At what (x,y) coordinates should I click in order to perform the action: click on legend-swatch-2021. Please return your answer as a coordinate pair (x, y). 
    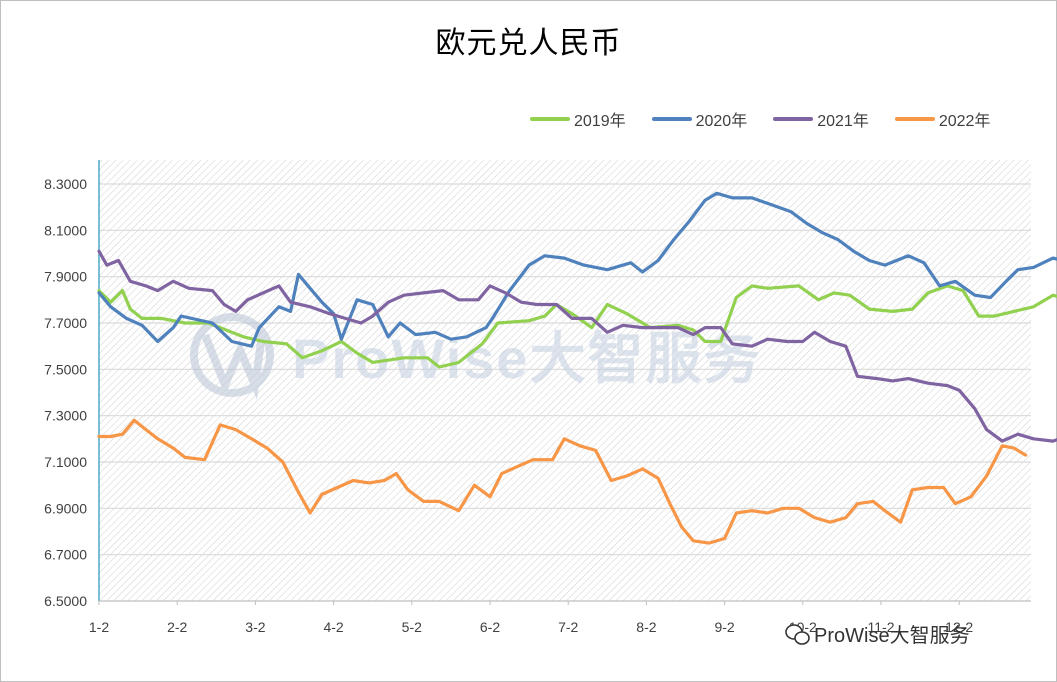
    Looking at the image, I should click on (793, 119).